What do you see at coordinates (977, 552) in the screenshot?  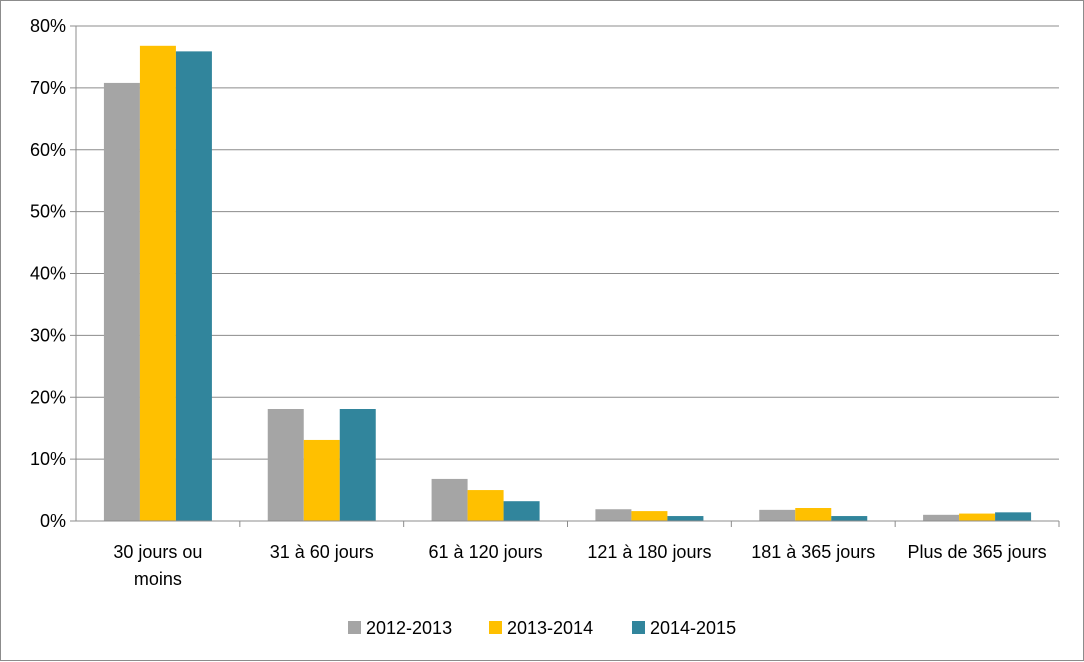 I see `x-tick-label: Plus de 365 jours` at bounding box center [977, 552].